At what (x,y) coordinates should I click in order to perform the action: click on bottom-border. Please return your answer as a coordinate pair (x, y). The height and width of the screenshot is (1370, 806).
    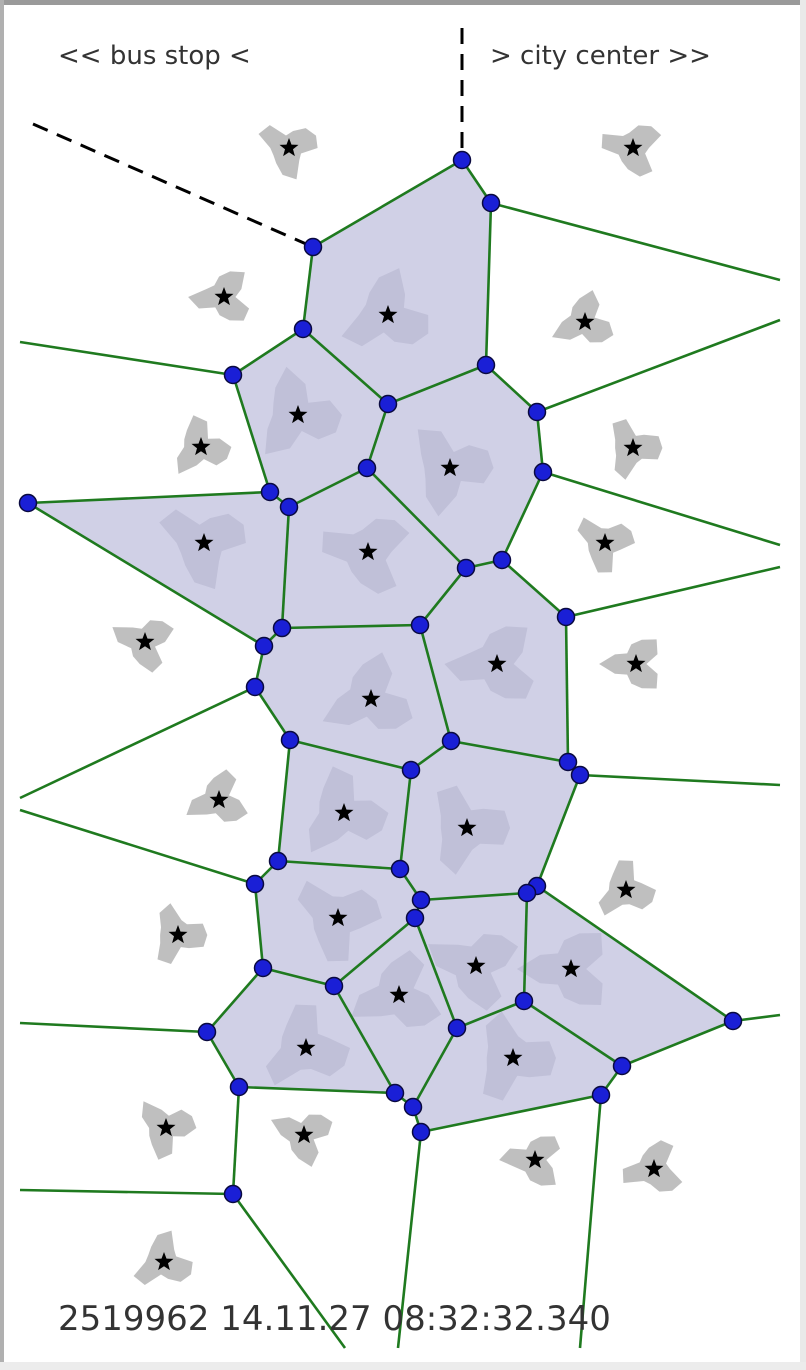
    Looking at the image, I should click on (403, 1366).